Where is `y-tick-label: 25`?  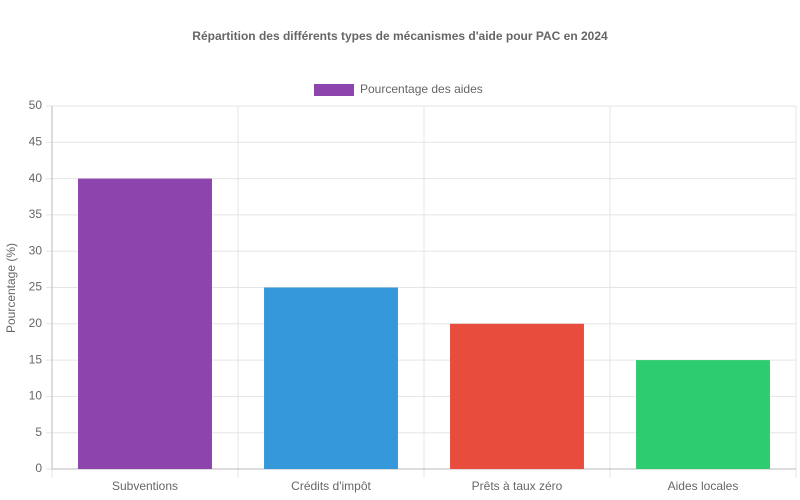 y-tick-label: 25 is located at coordinates (36, 287).